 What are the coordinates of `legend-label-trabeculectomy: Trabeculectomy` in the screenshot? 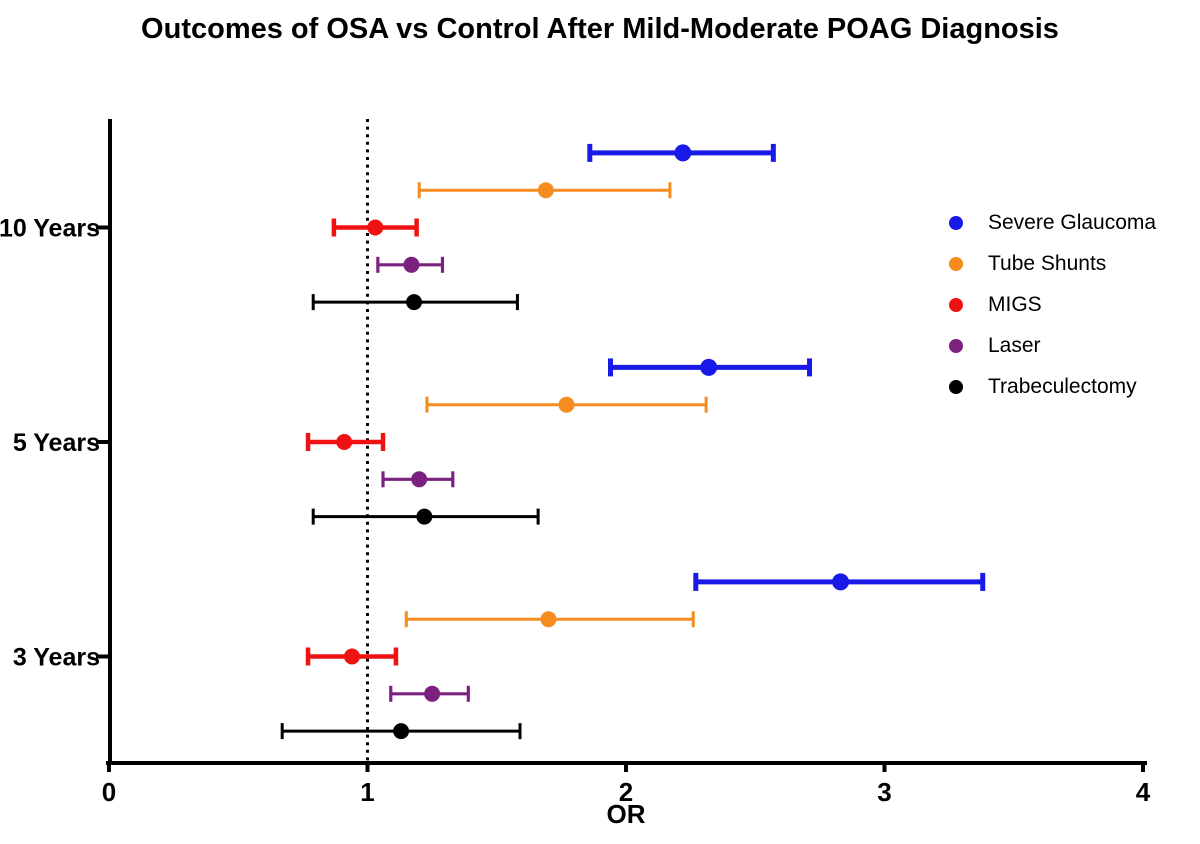 It's located at (1062, 386).